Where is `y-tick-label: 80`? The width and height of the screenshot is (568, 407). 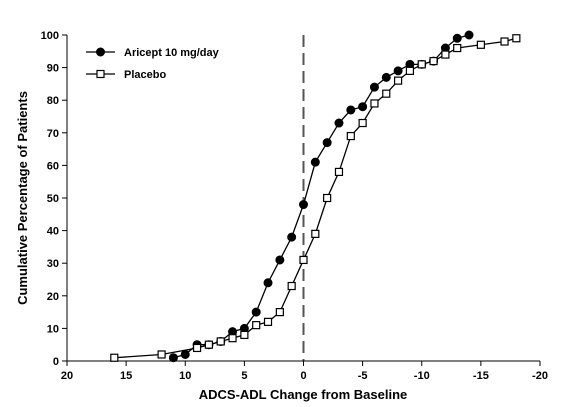
y-tick-label: 80 is located at coordinates (53, 101).